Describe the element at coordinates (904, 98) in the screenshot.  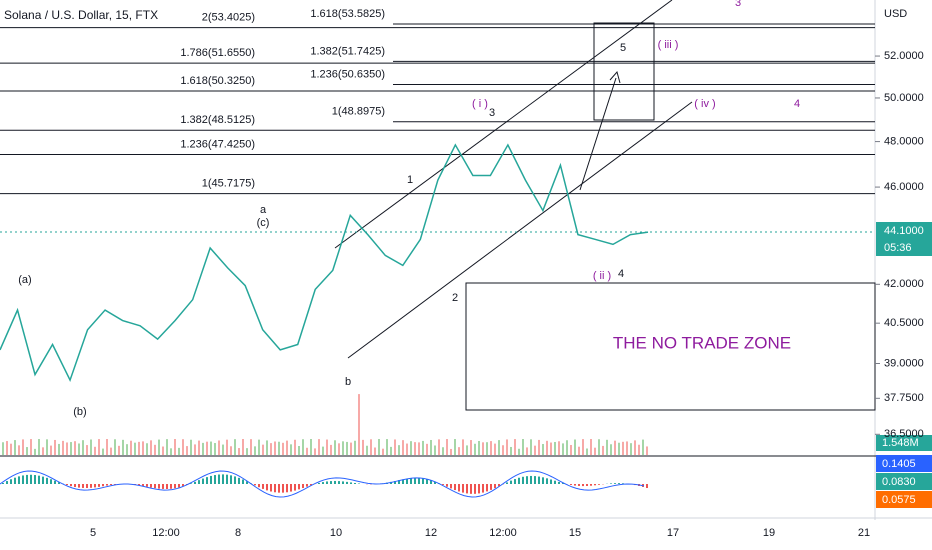
I see `y-tick-label: 50.0000` at that location.